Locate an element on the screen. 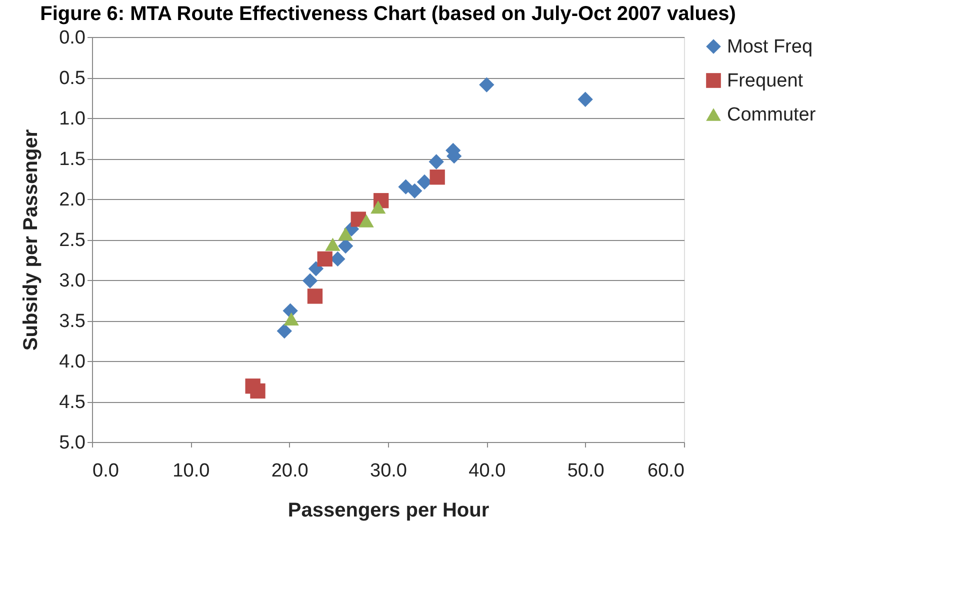 The width and height of the screenshot is (961, 606). x-tick-label: 10.0 is located at coordinates (191, 471).